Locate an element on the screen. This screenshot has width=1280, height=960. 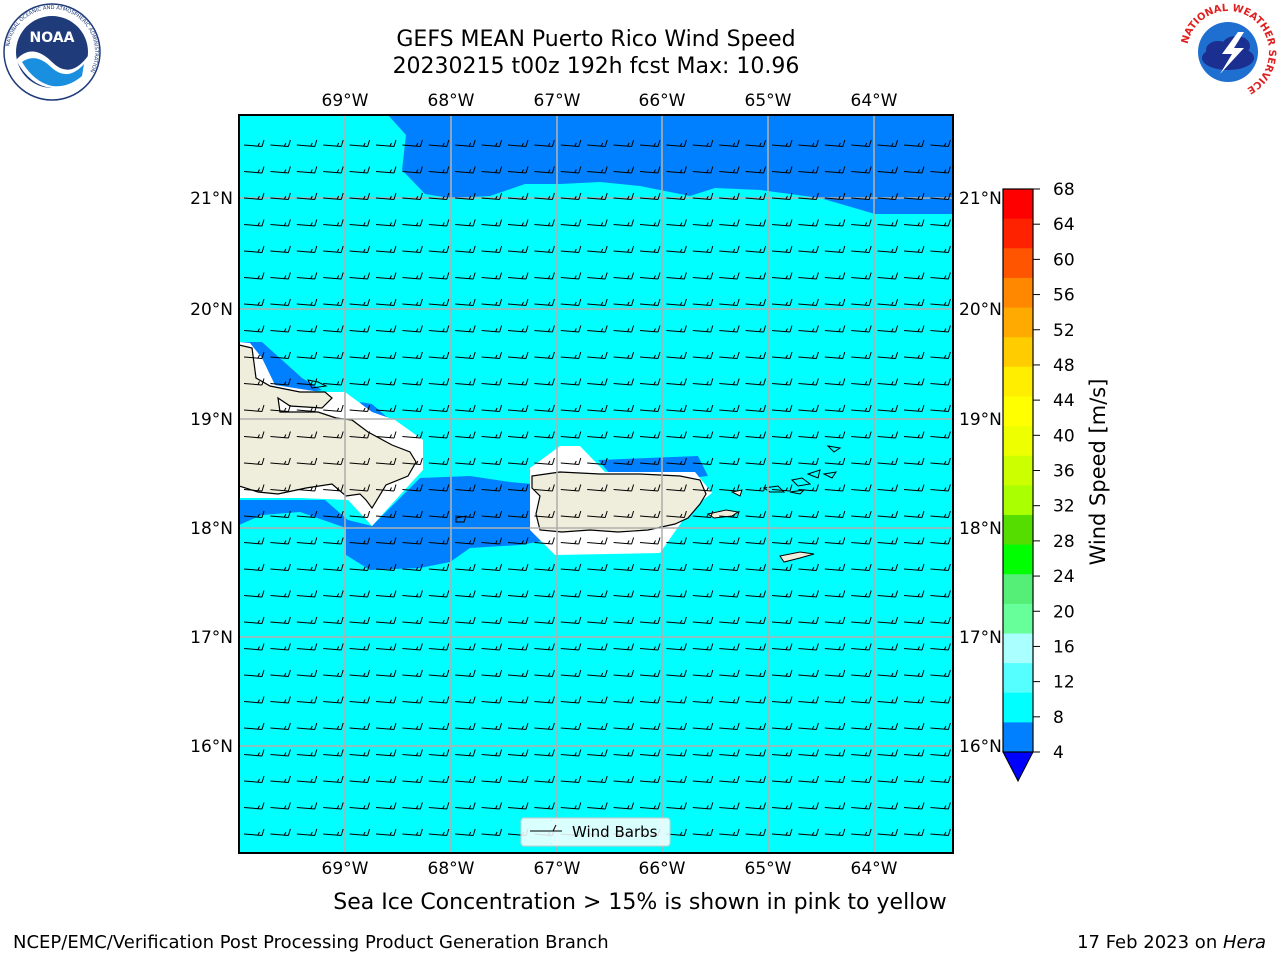
lon-label-top: 67°W is located at coordinates (557, 101).